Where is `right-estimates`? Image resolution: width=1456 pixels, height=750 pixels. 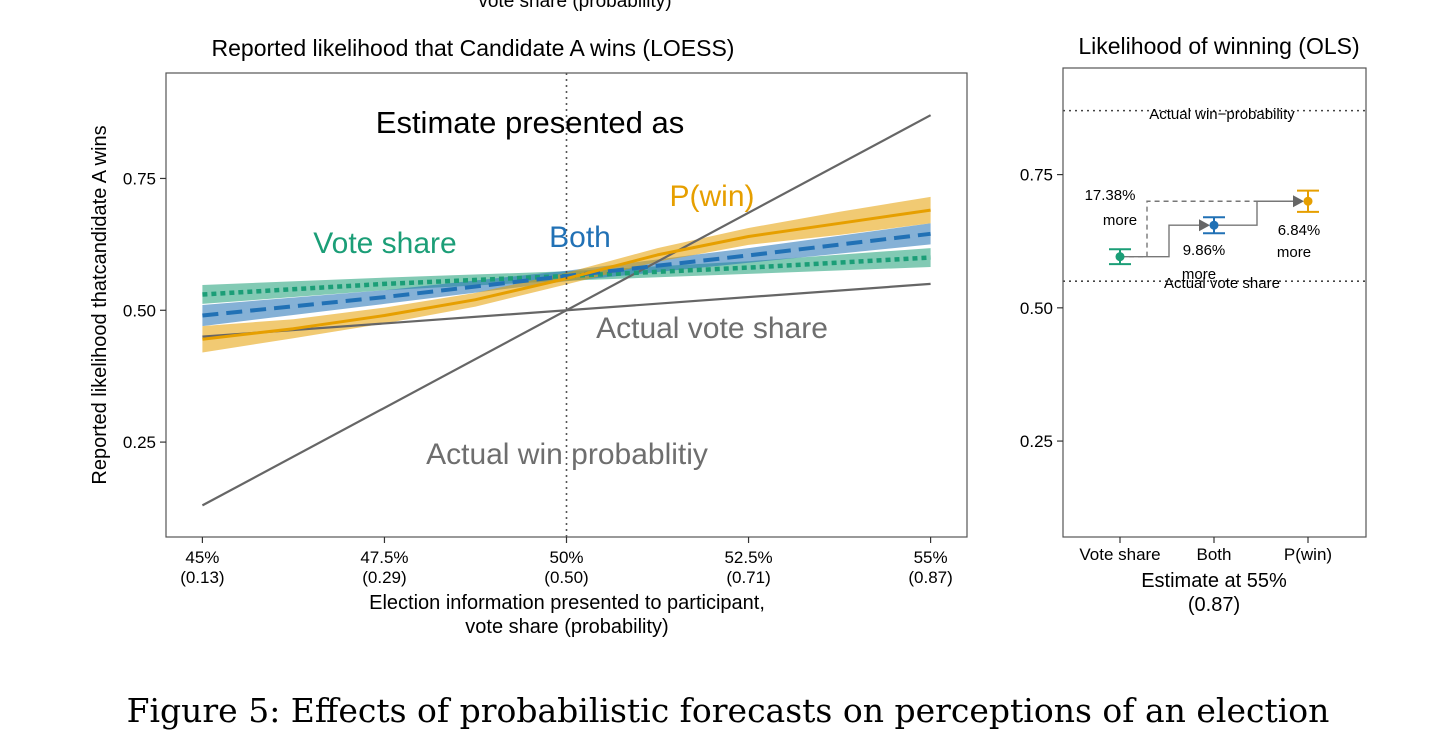 right-estimates is located at coordinates (1214, 227).